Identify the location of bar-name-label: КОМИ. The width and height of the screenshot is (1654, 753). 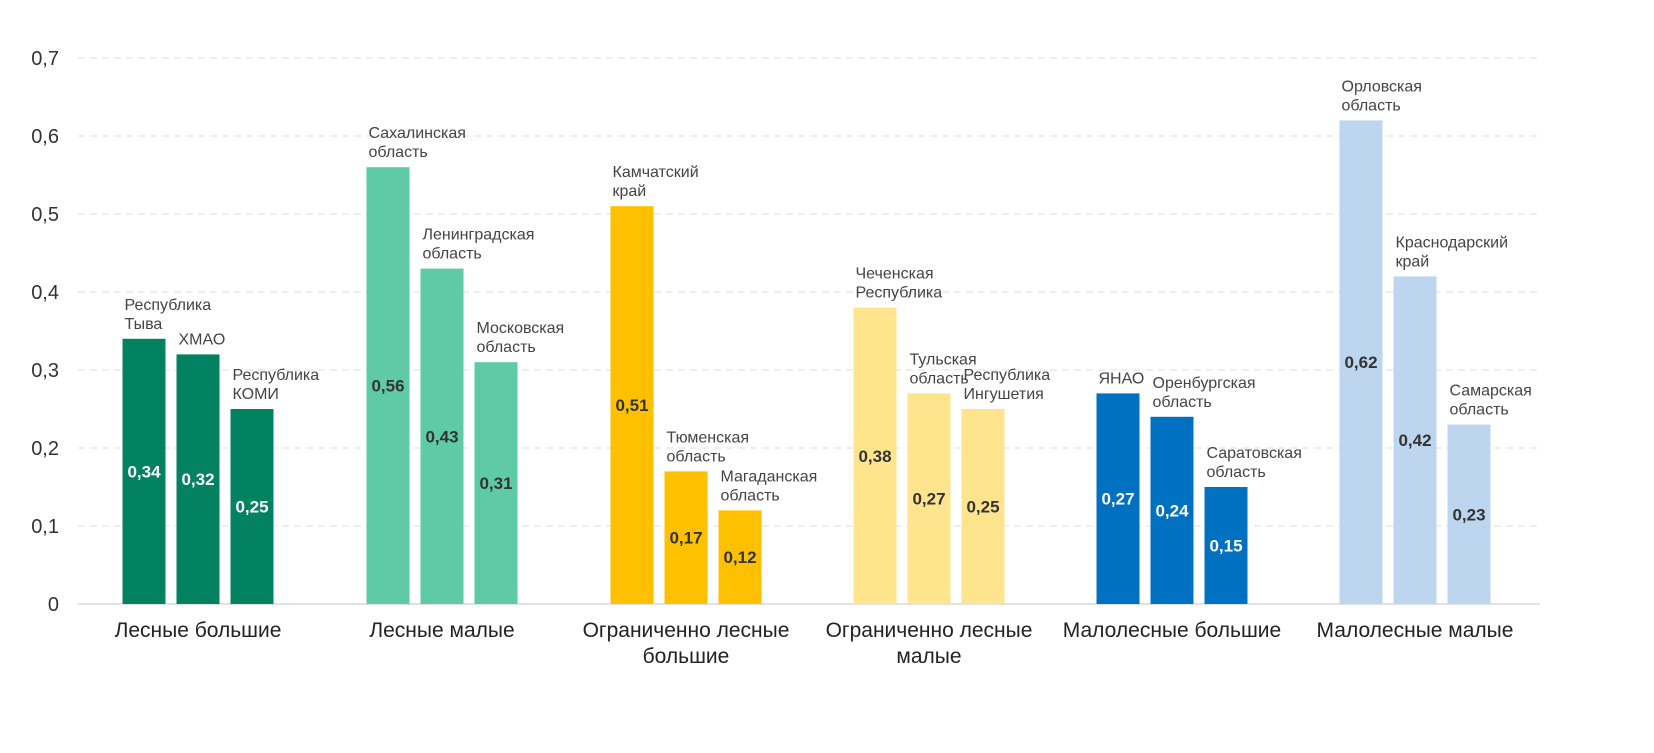
(256, 394).